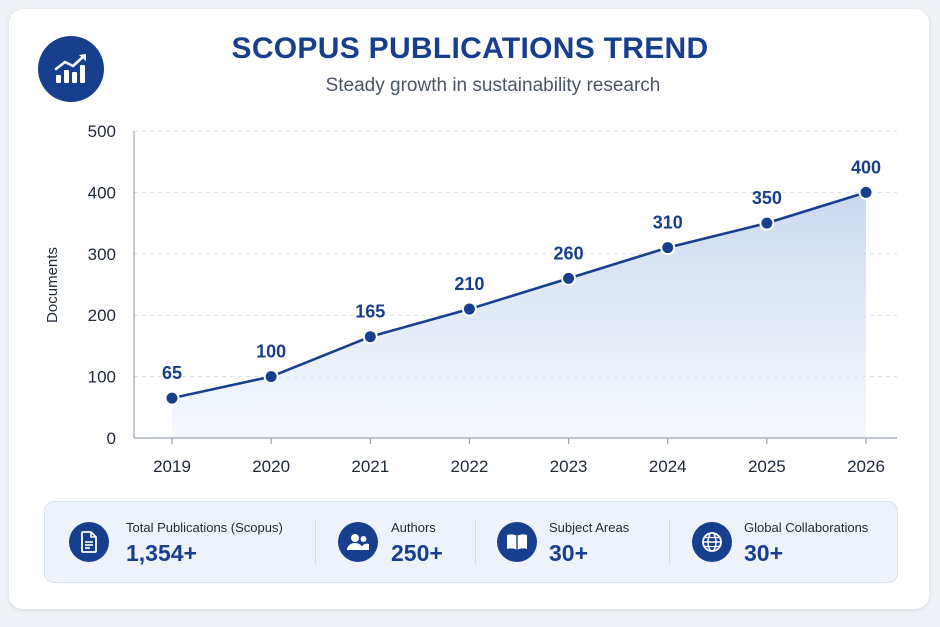 The width and height of the screenshot is (940, 627). What do you see at coordinates (569, 253) in the screenshot?
I see `data-label: 260` at bounding box center [569, 253].